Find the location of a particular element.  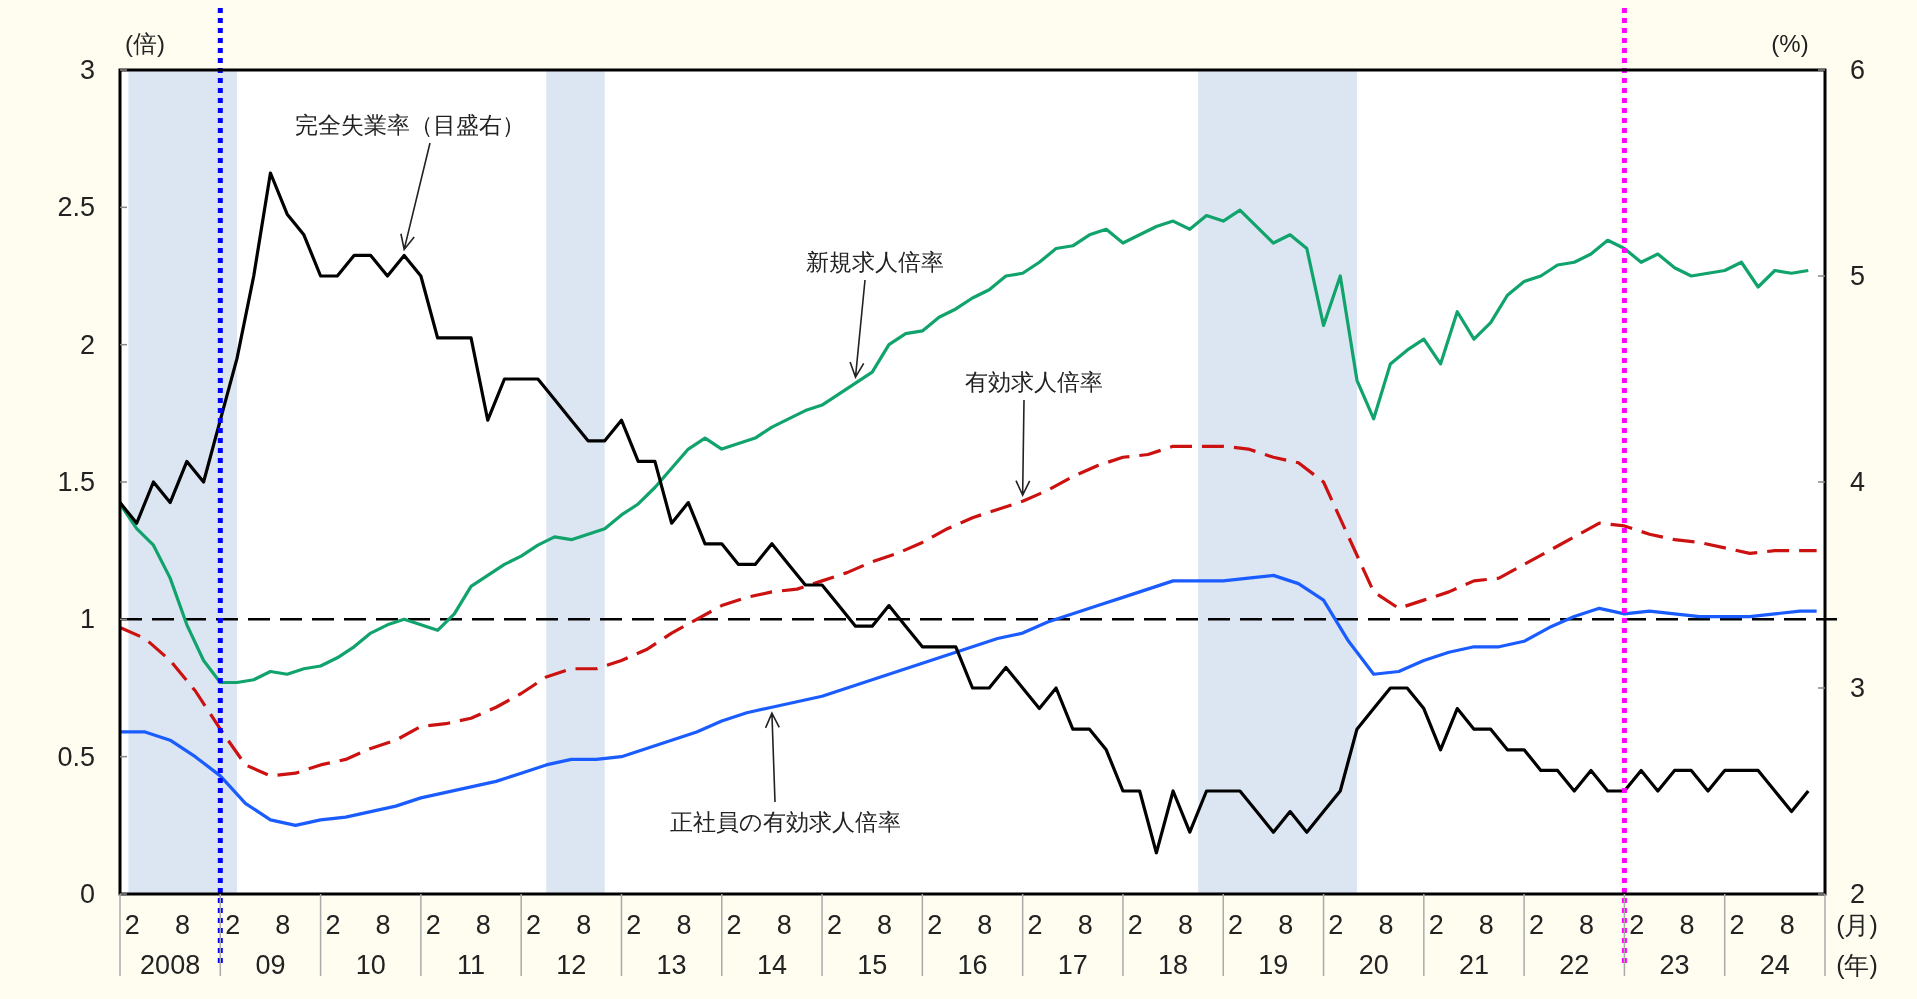

y2-tick-label: 5 is located at coordinates (1858, 276).